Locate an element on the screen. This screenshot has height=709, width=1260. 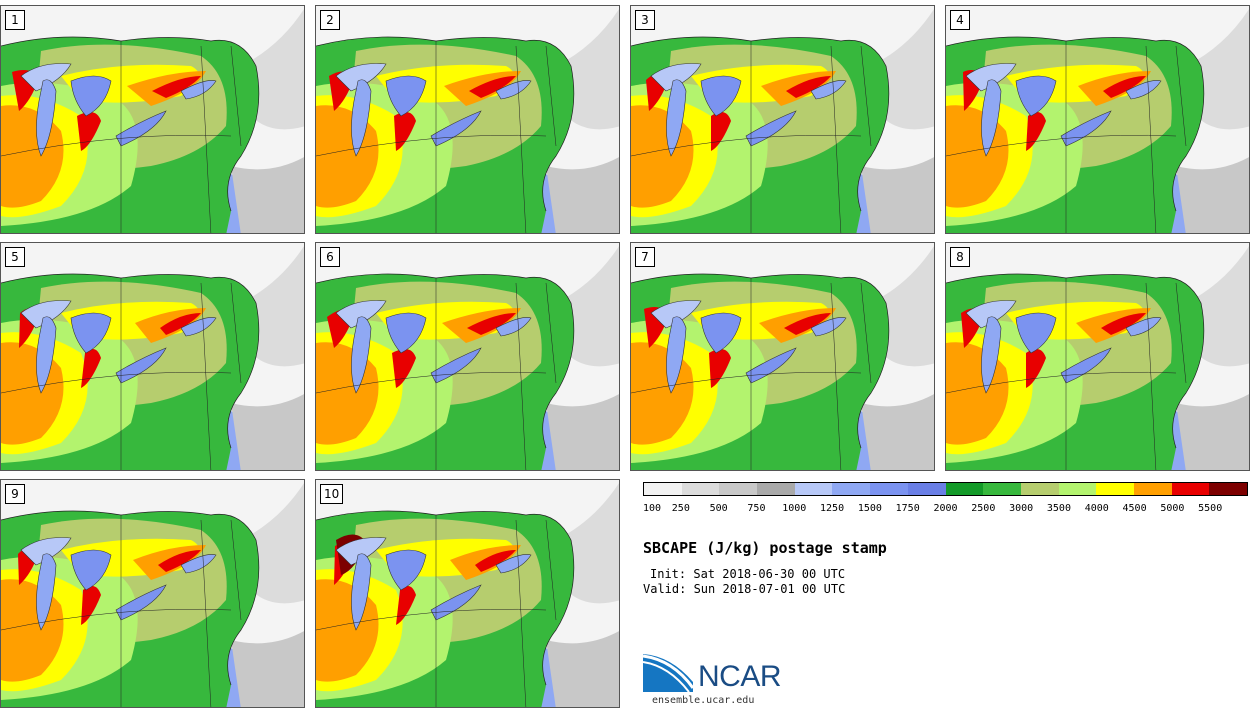
member-panel-3: 3 is located at coordinates (782, 119).